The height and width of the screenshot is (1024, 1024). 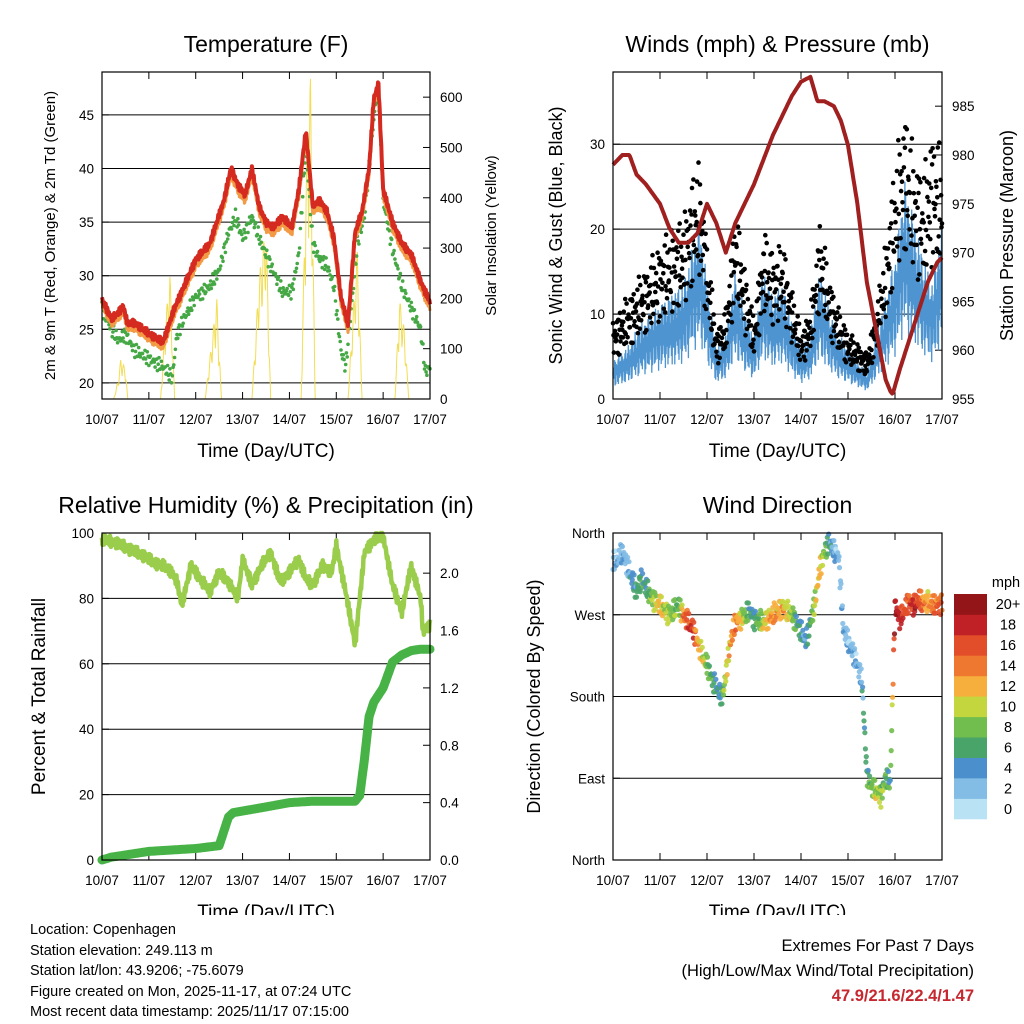 I want to click on y2-tick-label: 100, so click(x=451, y=349).